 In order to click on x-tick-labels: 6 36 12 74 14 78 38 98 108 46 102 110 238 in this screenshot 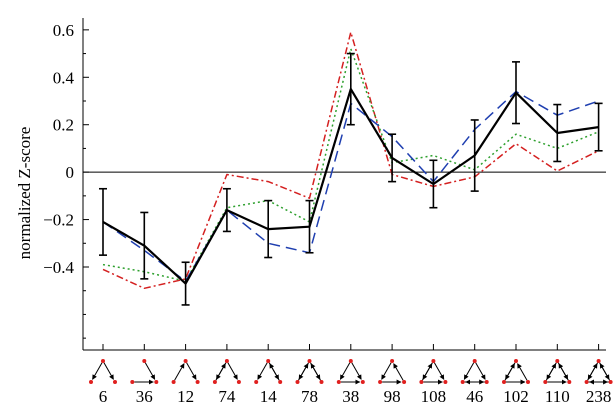, I will do `click(355, 396)`.